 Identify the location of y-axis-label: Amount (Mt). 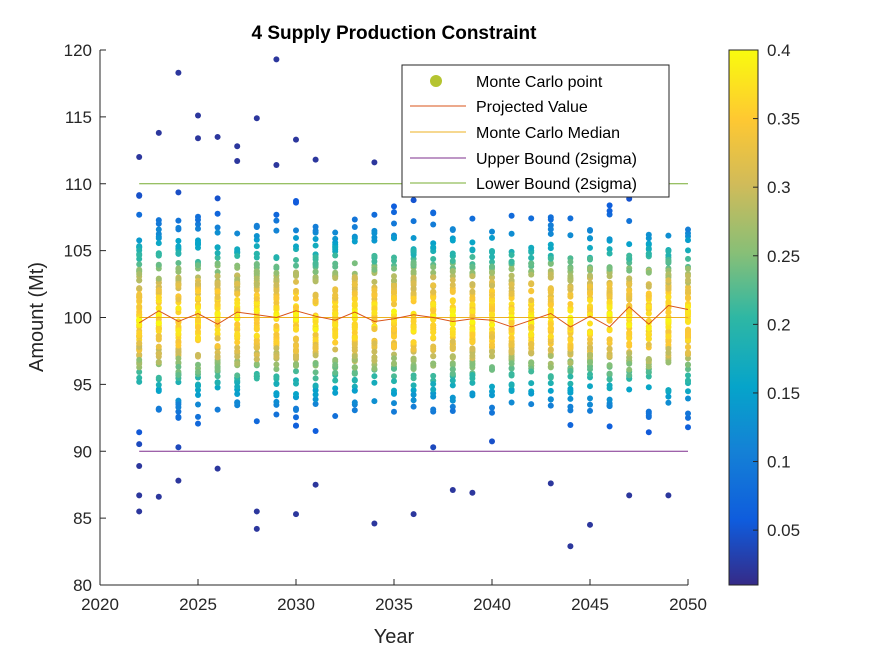
(37, 317).